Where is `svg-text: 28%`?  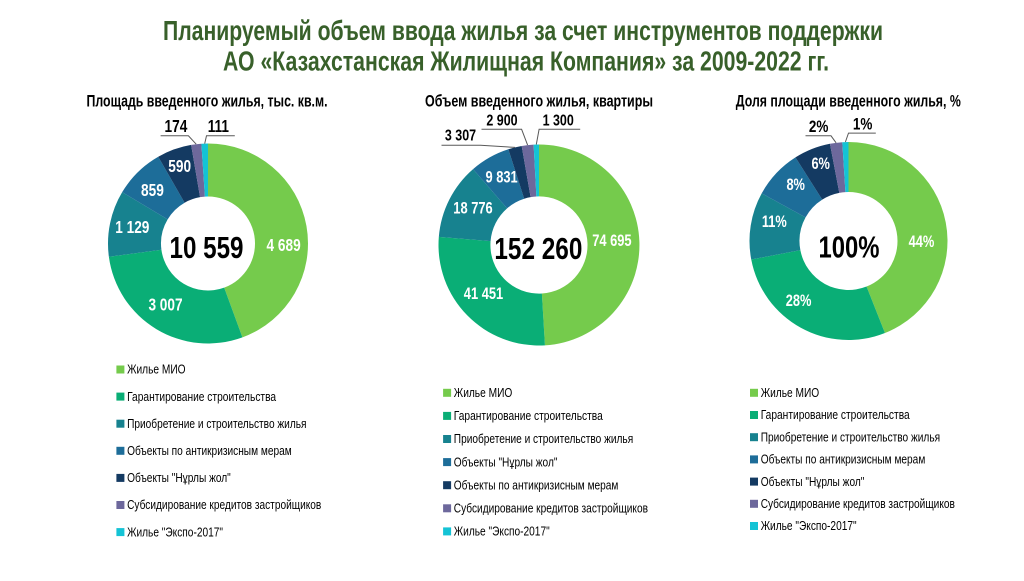 svg-text: 28% is located at coordinates (799, 301).